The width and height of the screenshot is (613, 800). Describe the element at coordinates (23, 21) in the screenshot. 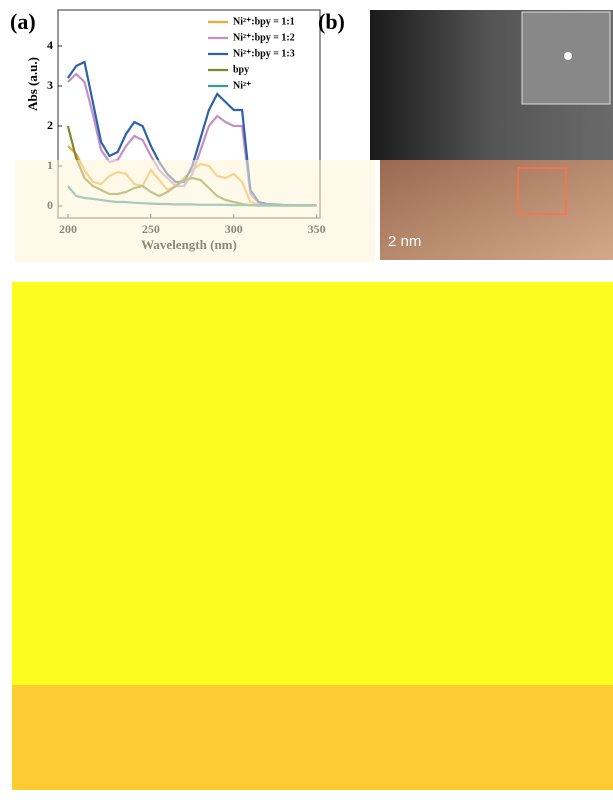

I see `panel-label: (a)` at that location.